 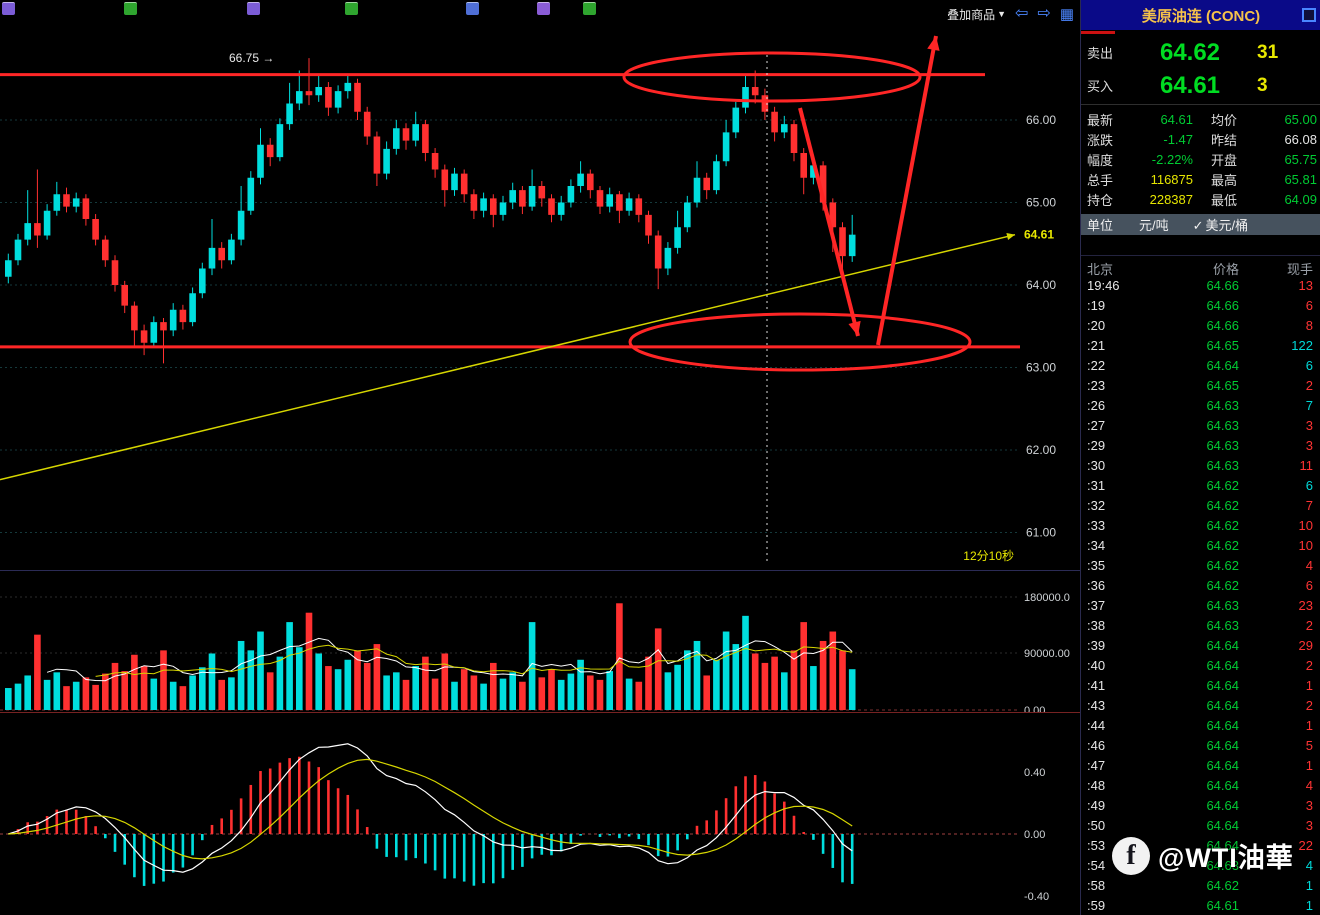 What do you see at coordinates (1047, 654) in the screenshot?
I see `svg-text: 90000.00` at bounding box center [1047, 654].